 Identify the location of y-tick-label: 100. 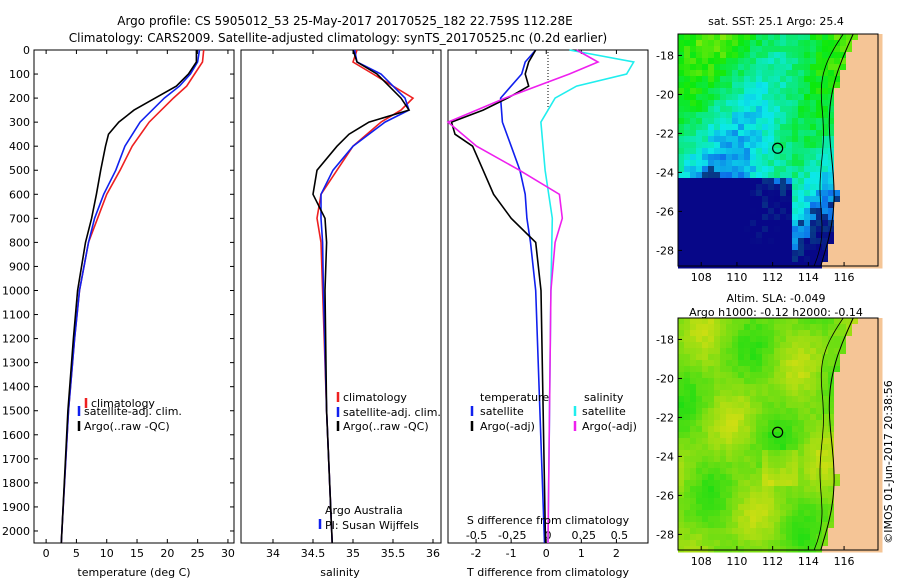
(19, 74).